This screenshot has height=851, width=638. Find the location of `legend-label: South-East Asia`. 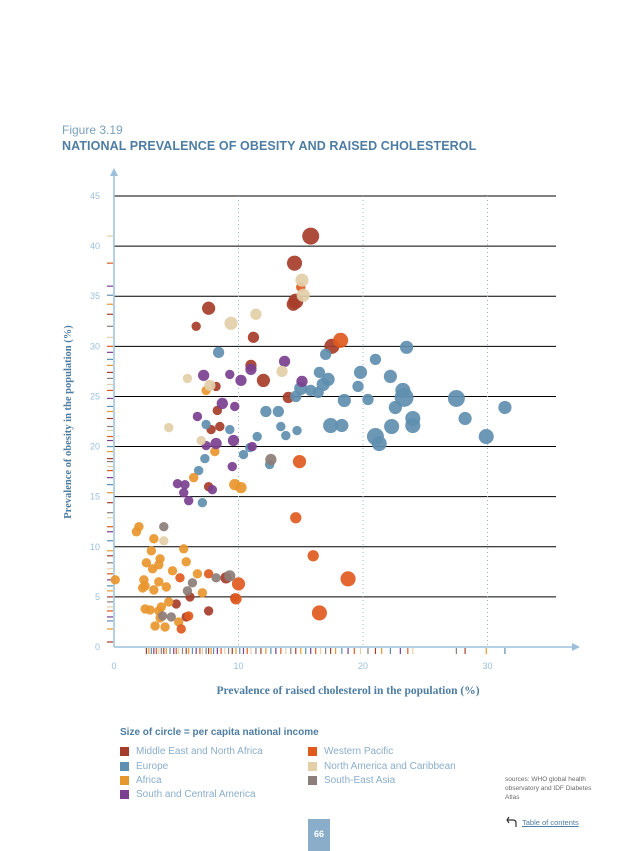

legend-label: South-East Asia is located at coordinates (360, 780).